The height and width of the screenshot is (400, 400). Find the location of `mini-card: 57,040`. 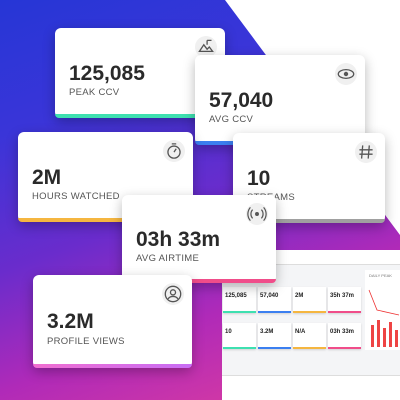

mini-card: 57,040 is located at coordinates (274, 300).